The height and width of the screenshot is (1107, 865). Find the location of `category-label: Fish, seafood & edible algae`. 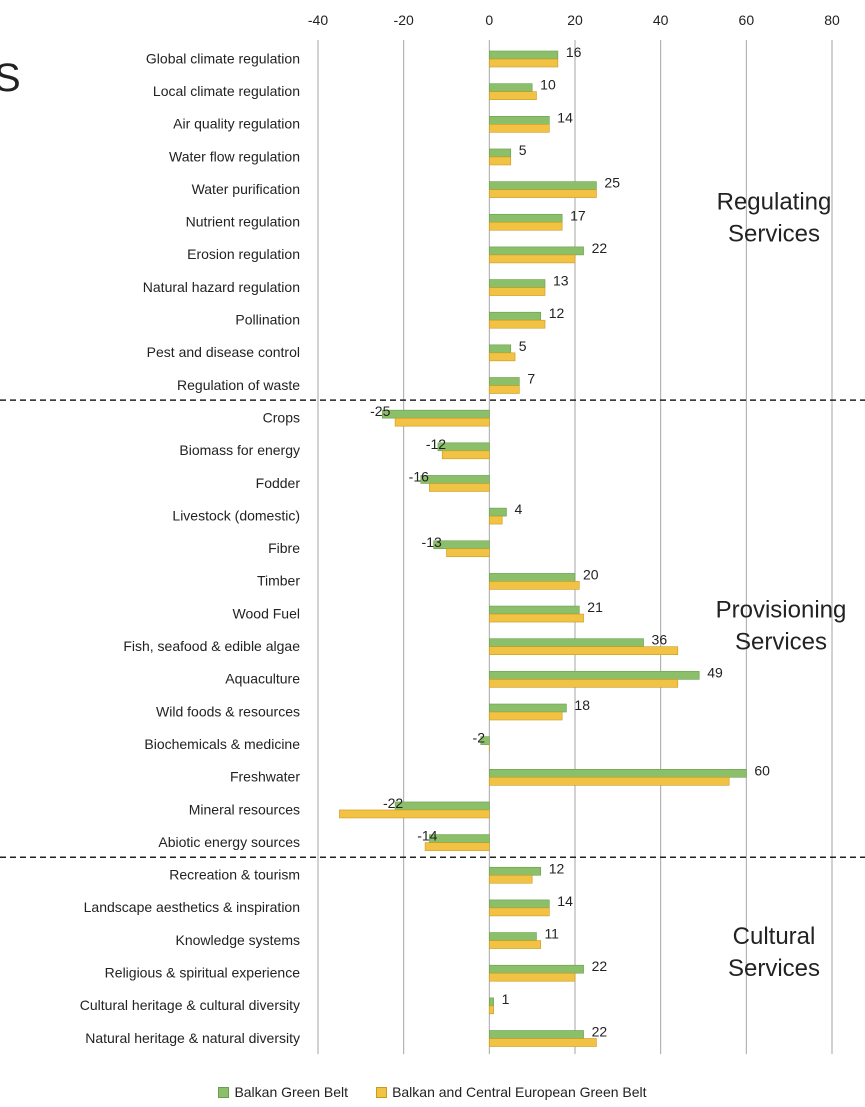

category-label: Fish, seafood & edible algae is located at coordinates (211, 646).